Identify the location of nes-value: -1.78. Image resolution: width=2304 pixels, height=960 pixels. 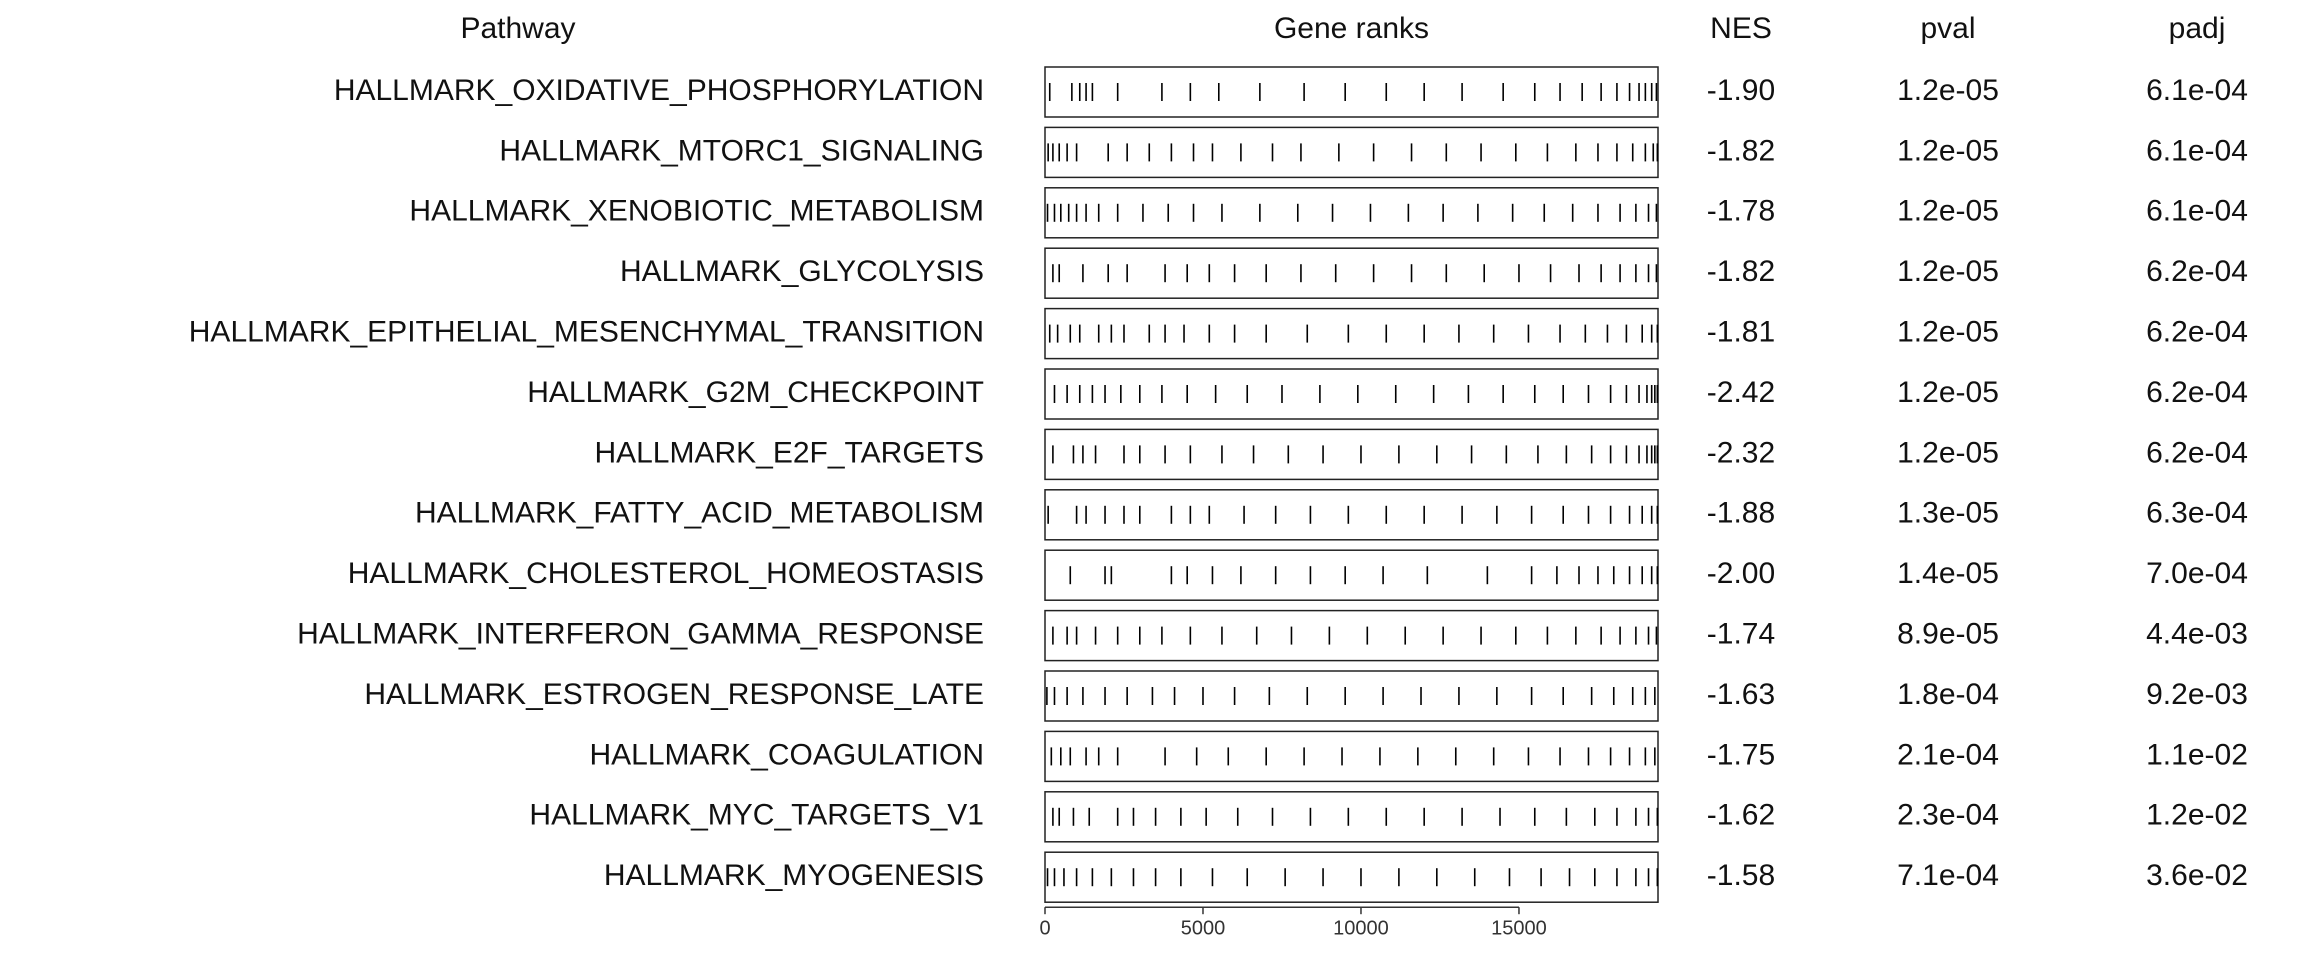
(1741, 211).